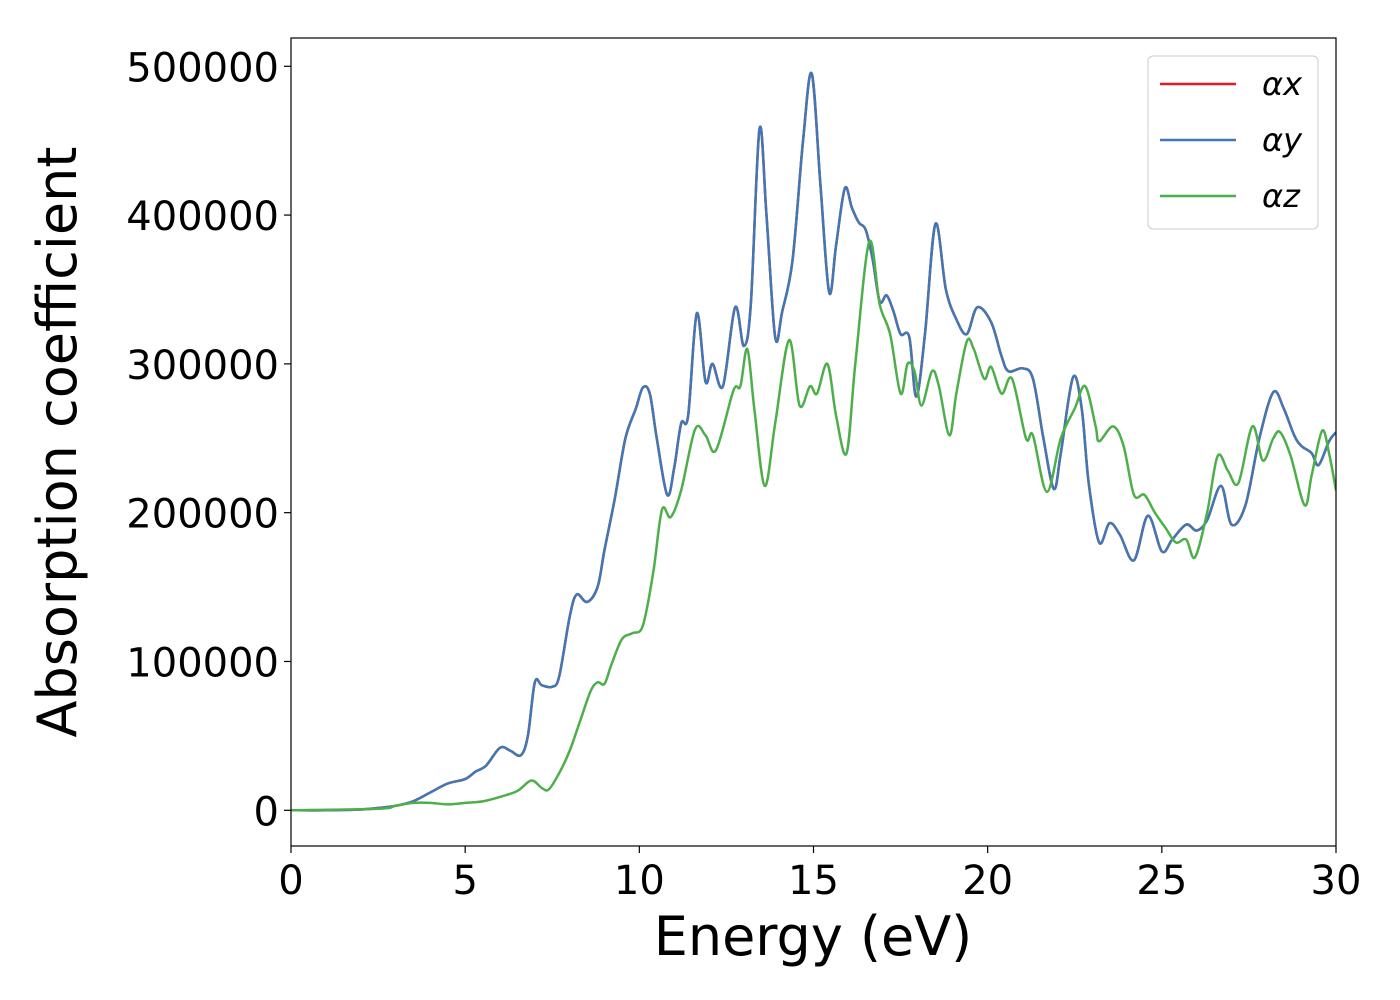 The height and width of the screenshot is (1000, 1400). Describe the element at coordinates (266, 812) in the screenshot. I see `y-tick-label: 0` at that location.